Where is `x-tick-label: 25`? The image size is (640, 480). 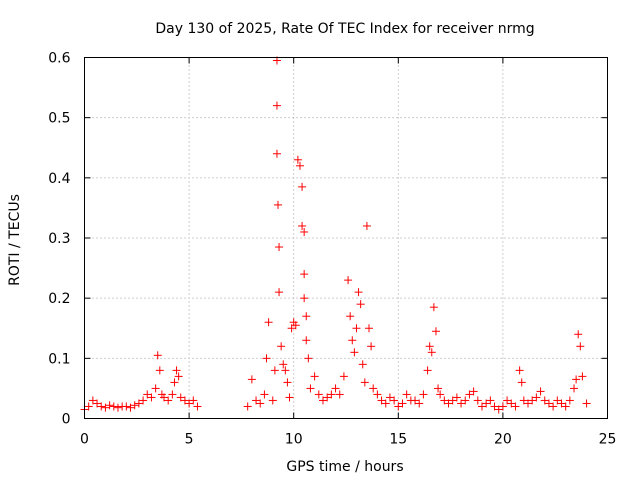 x-tick-label: 25 is located at coordinates (608, 440).